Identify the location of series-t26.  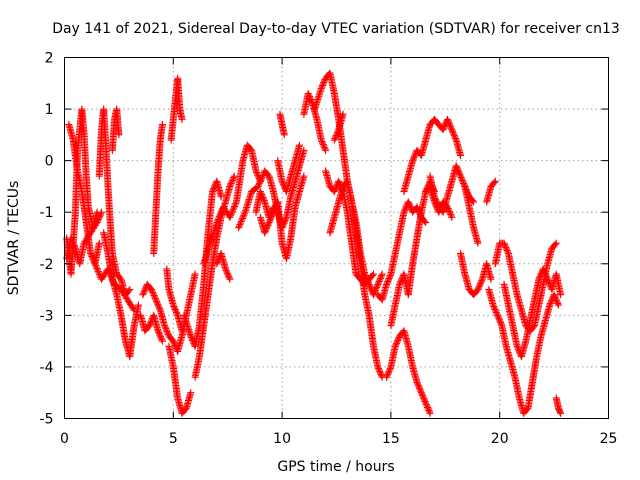
(356, 238).